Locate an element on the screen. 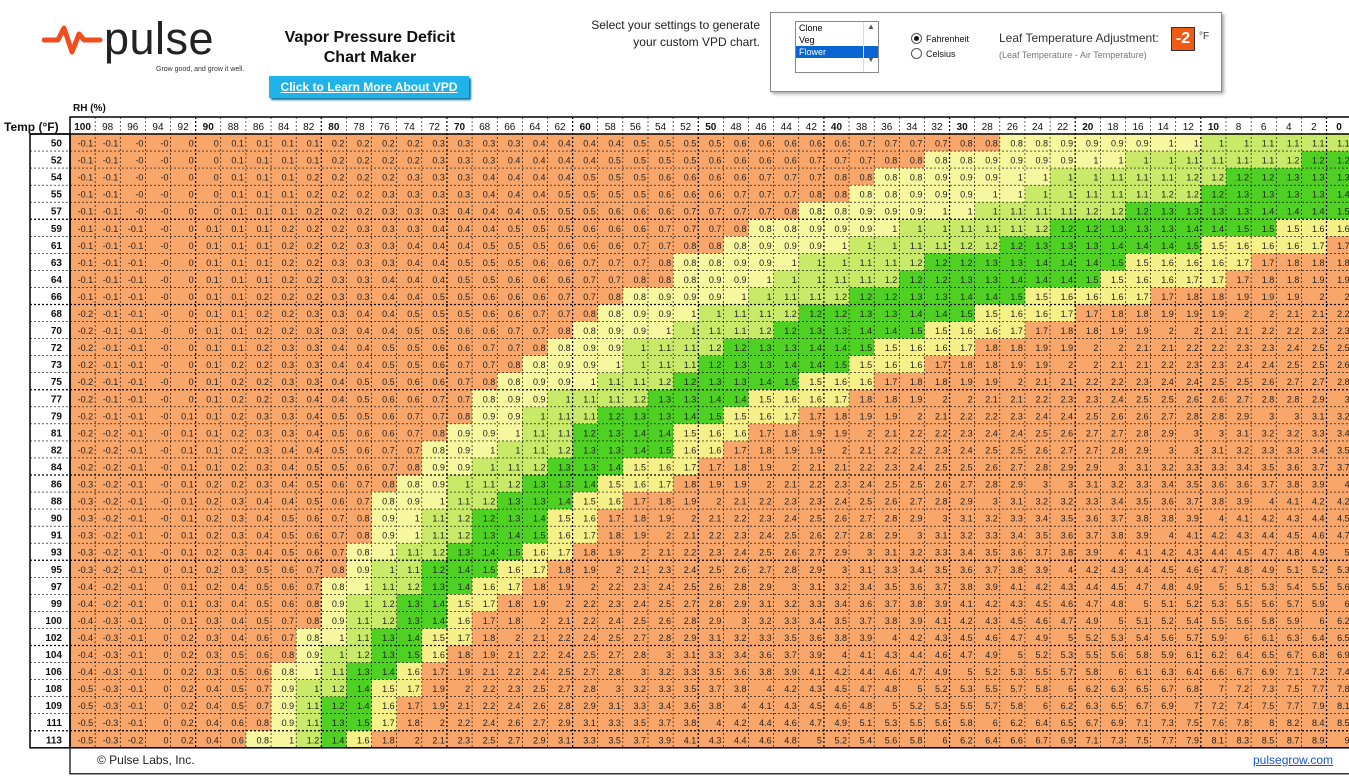  unit-option-fahrenheit: Fahrenheit is located at coordinates (940, 38).